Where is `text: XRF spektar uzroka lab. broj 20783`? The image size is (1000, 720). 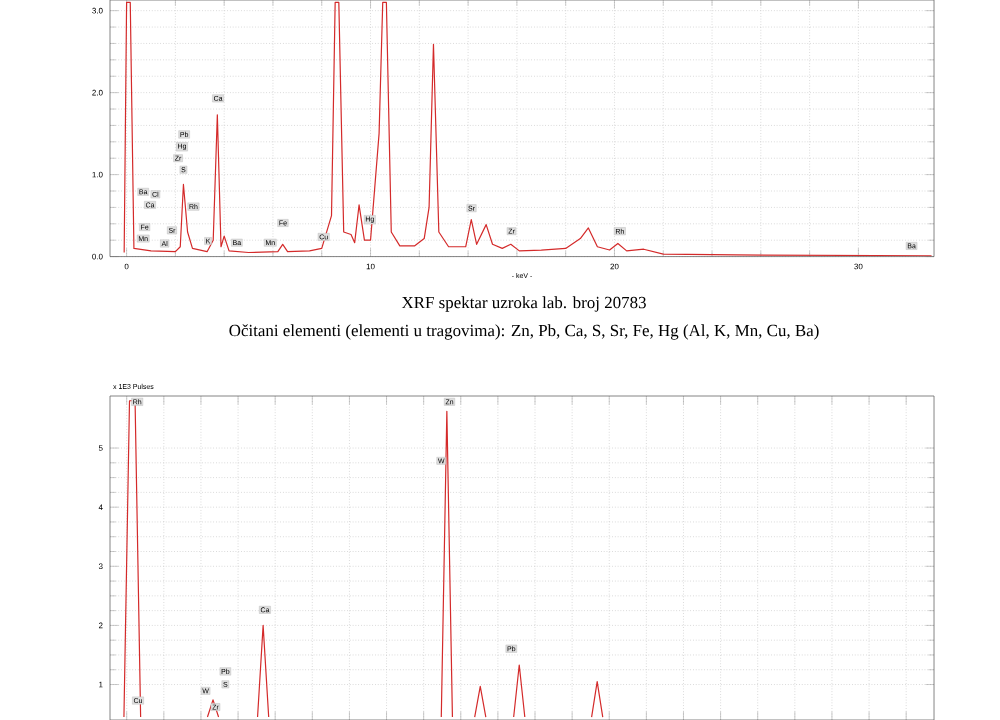 text: XRF spektar uzroka lab. broj 20783 is located at coordinates (523, 304).